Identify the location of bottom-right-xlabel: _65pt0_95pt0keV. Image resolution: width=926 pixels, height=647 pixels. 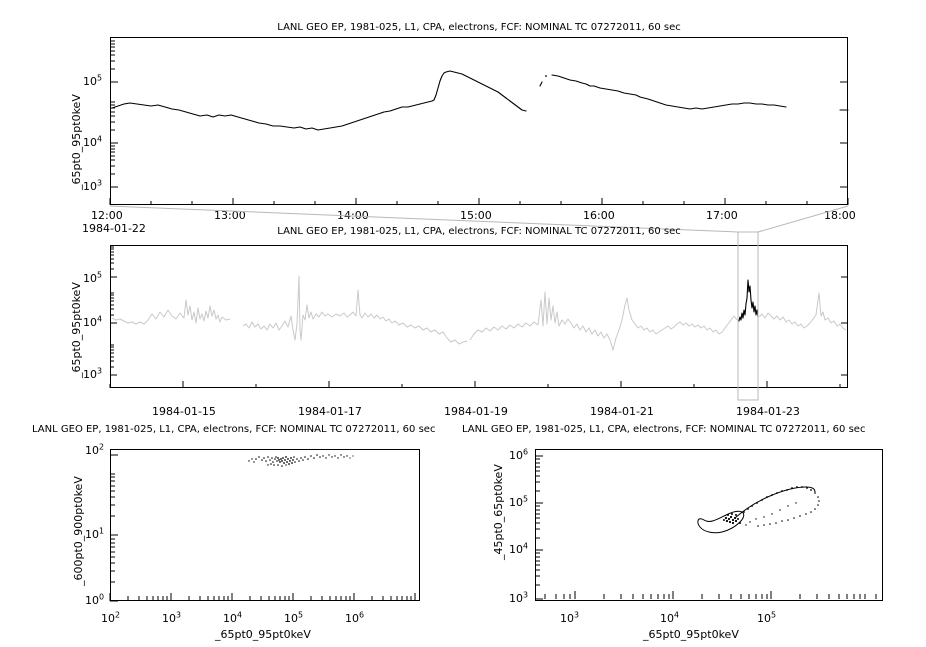
(691, 634).